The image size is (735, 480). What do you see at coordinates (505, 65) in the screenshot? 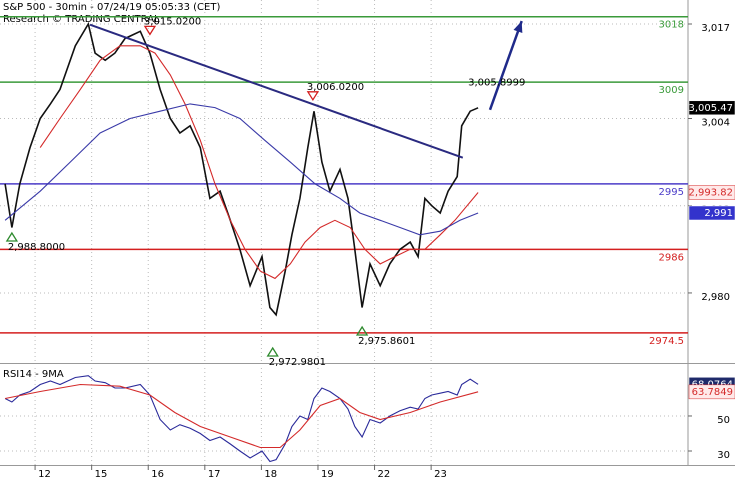
I see `arrow` at bounding box center [505, 65].